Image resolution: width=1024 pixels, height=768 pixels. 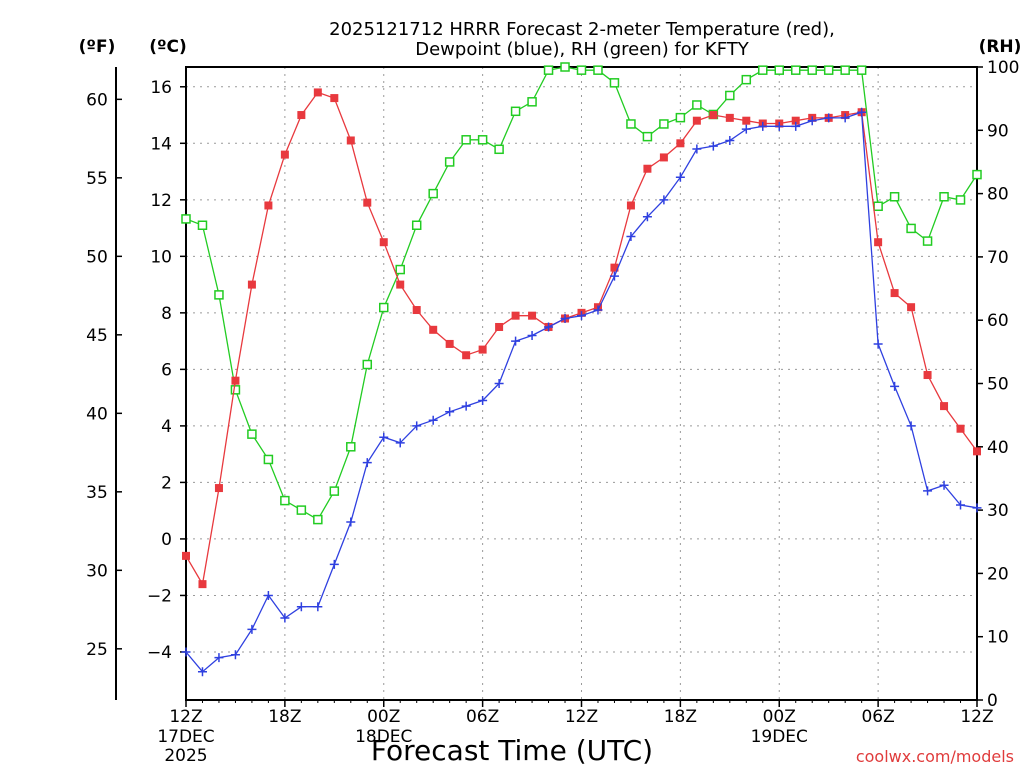 I want to click on credit-label: coolwx.com/models, so click(x=935, y=756).